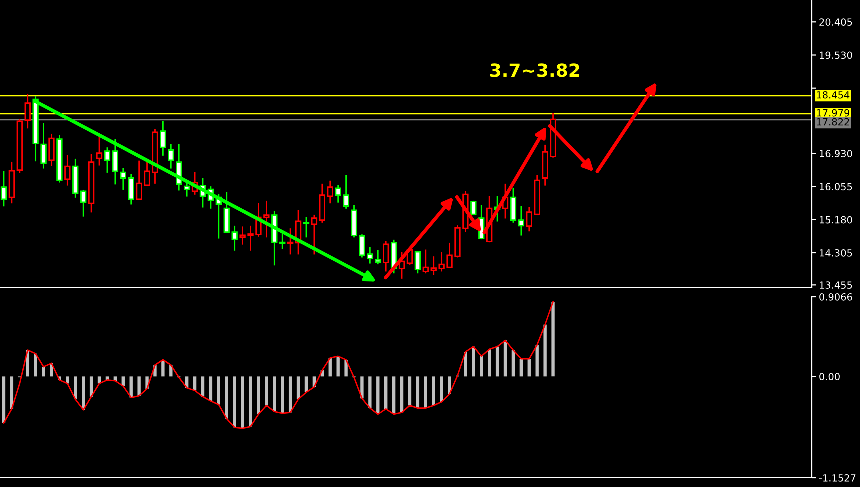 Image resolution: width=860 pixels, height=487 pixels. What do you see at coordinates (535, 71) in the screenshot?
I see `annotation: 3.7~3.82` at bounding box center [535, 71].